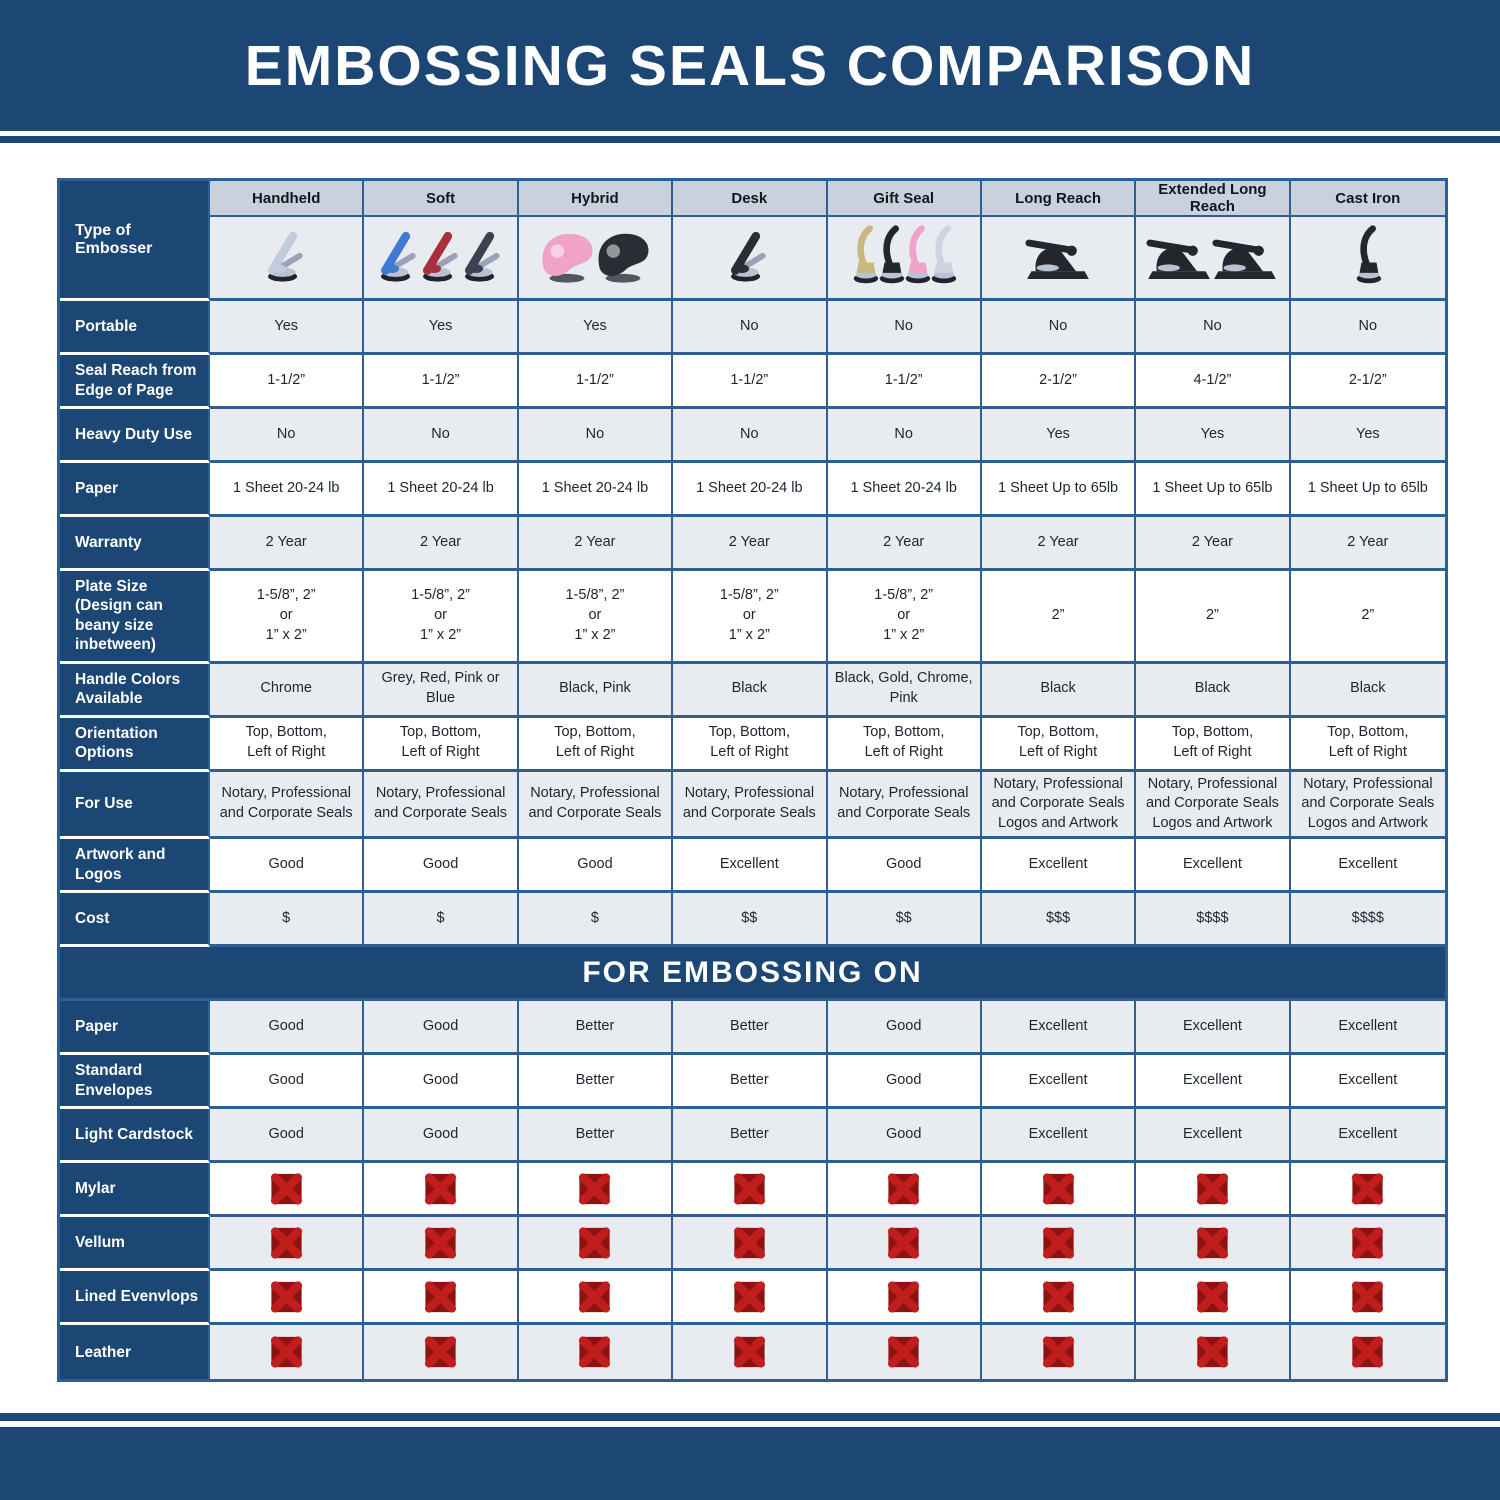 This screenshot has height=1500, width=1500. Describe the element at coordinates (1059, 436) in the screenshot. I see `cell: Yes` at that location.